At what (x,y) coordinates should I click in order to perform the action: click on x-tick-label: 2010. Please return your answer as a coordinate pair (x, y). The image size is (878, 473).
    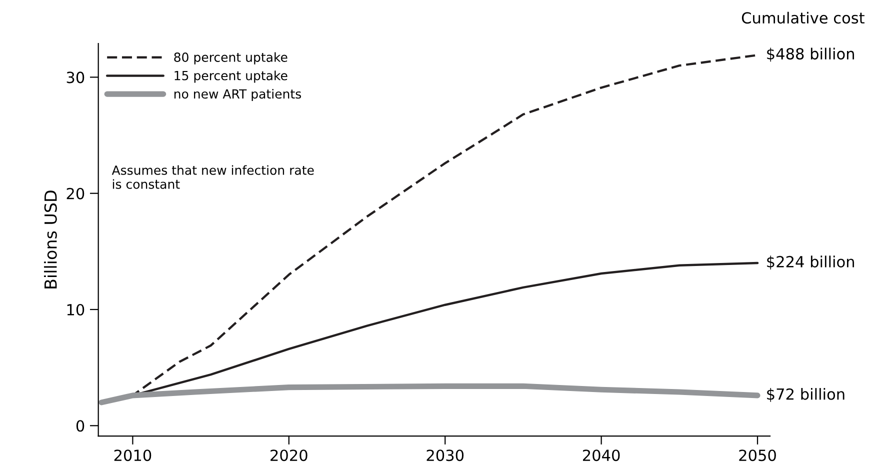
    Looking at the image, I should click on (133, 456).